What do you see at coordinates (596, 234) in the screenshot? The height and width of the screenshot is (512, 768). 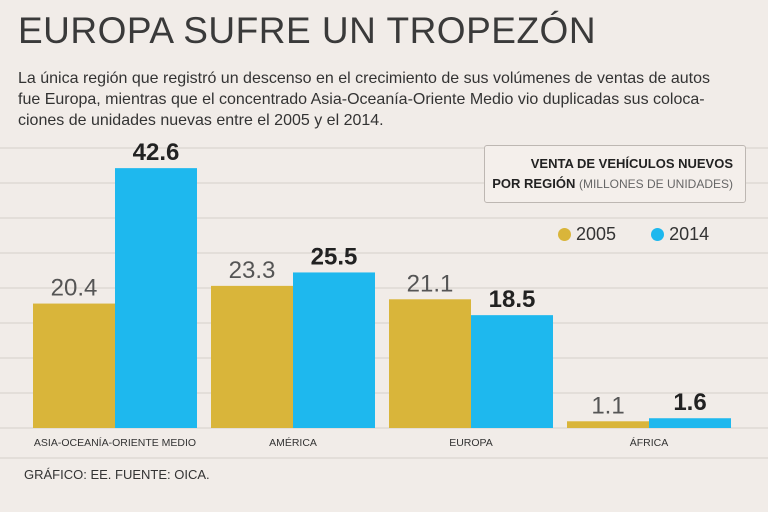 I see `legend-label-2005: 2005` at bounding box center [596, 234].